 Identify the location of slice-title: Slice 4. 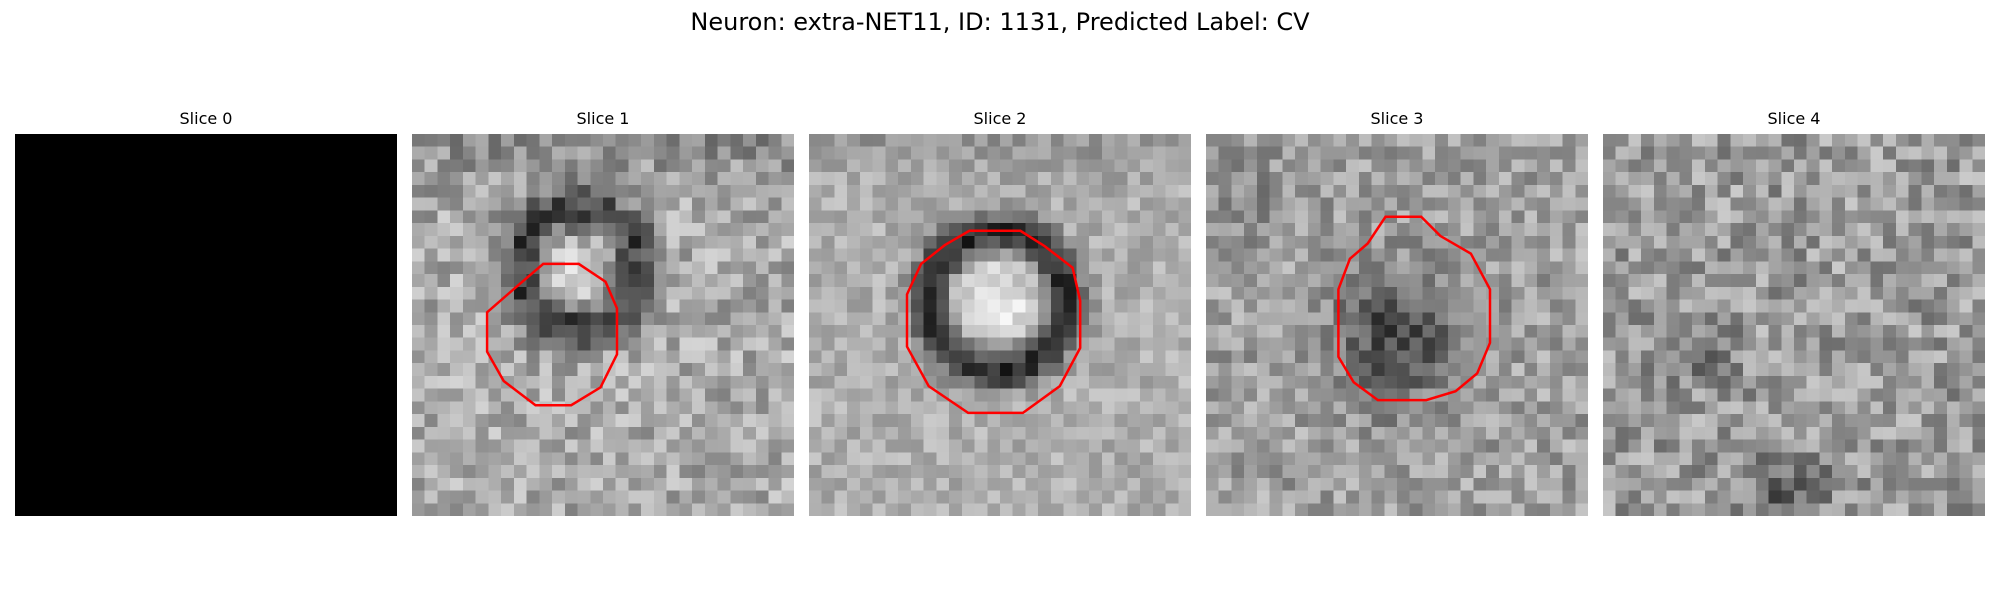
(1794, 118).